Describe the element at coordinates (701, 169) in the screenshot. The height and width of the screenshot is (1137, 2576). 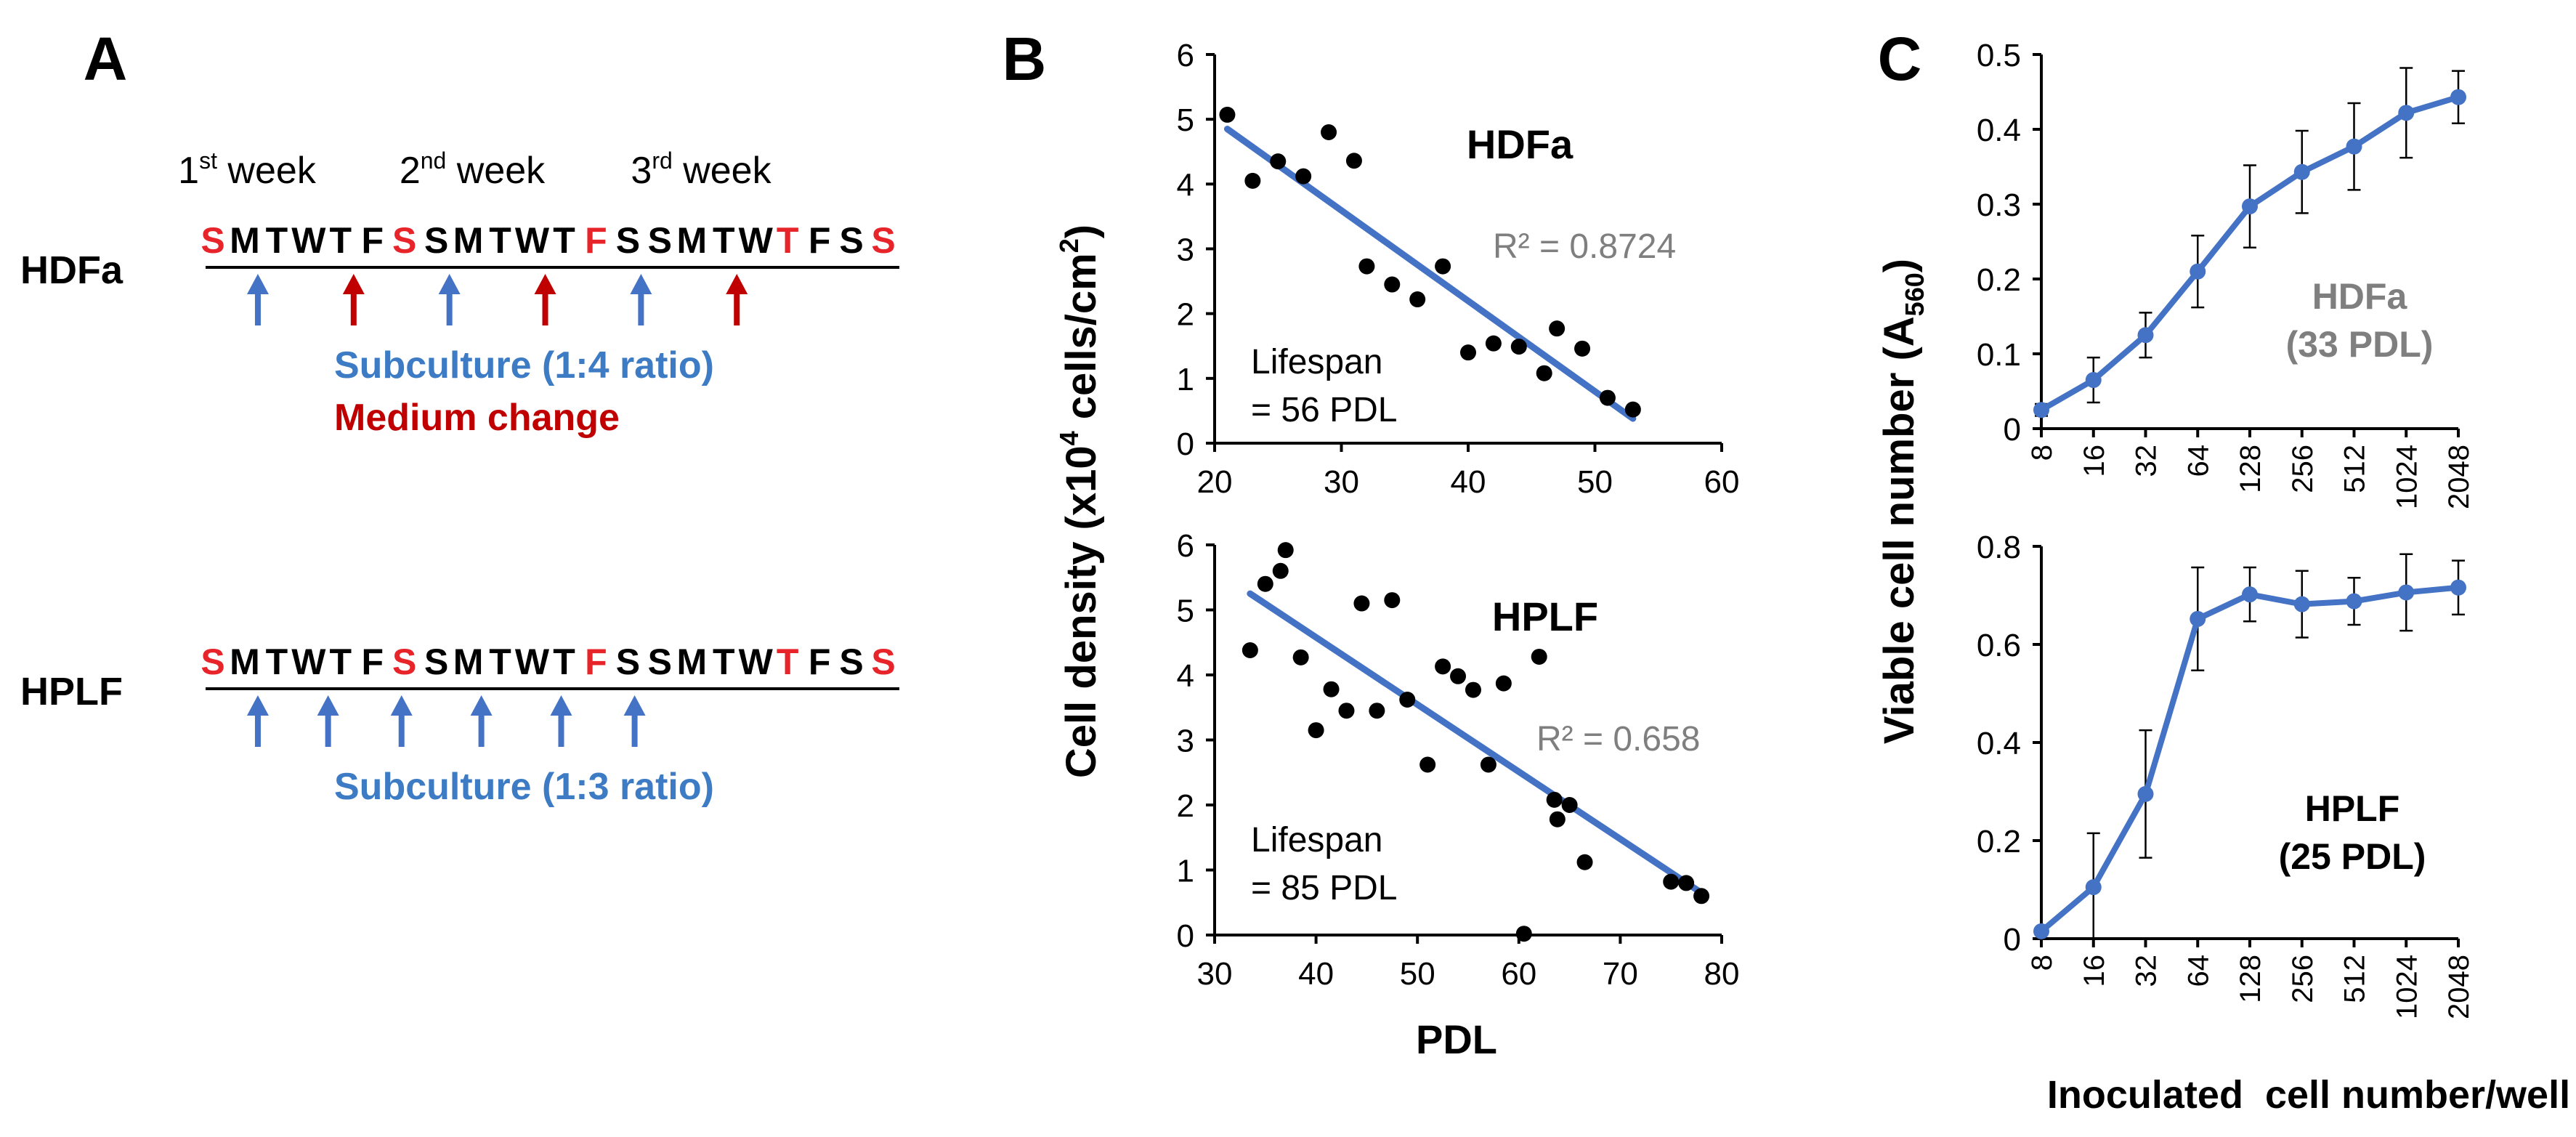
I see `week-label: 3rd week` at that location.